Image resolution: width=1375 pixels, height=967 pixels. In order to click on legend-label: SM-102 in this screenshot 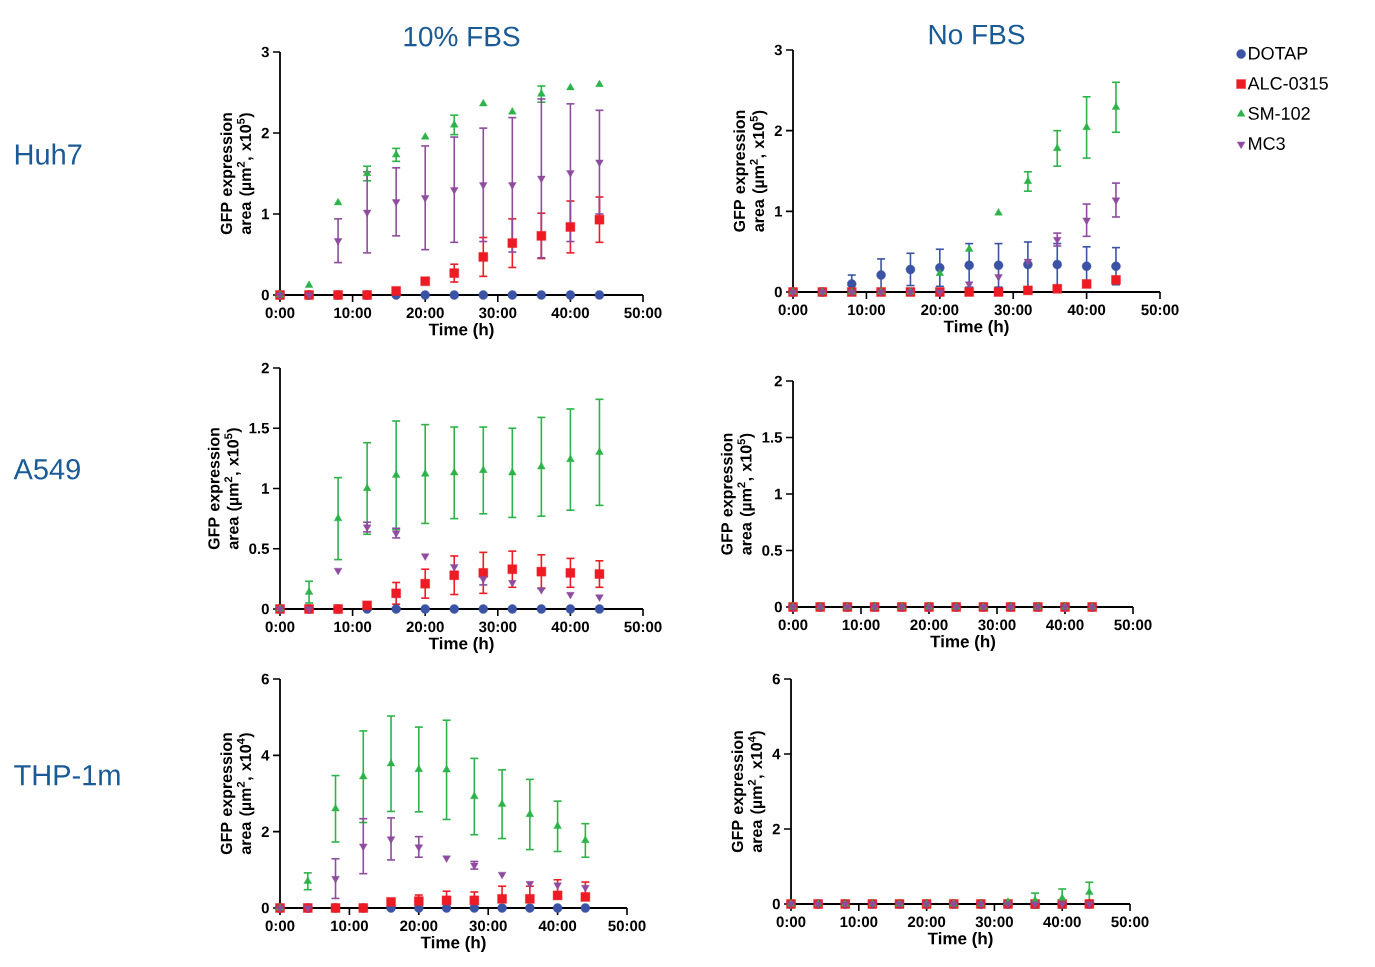, I will do `click(1279, 113)`.